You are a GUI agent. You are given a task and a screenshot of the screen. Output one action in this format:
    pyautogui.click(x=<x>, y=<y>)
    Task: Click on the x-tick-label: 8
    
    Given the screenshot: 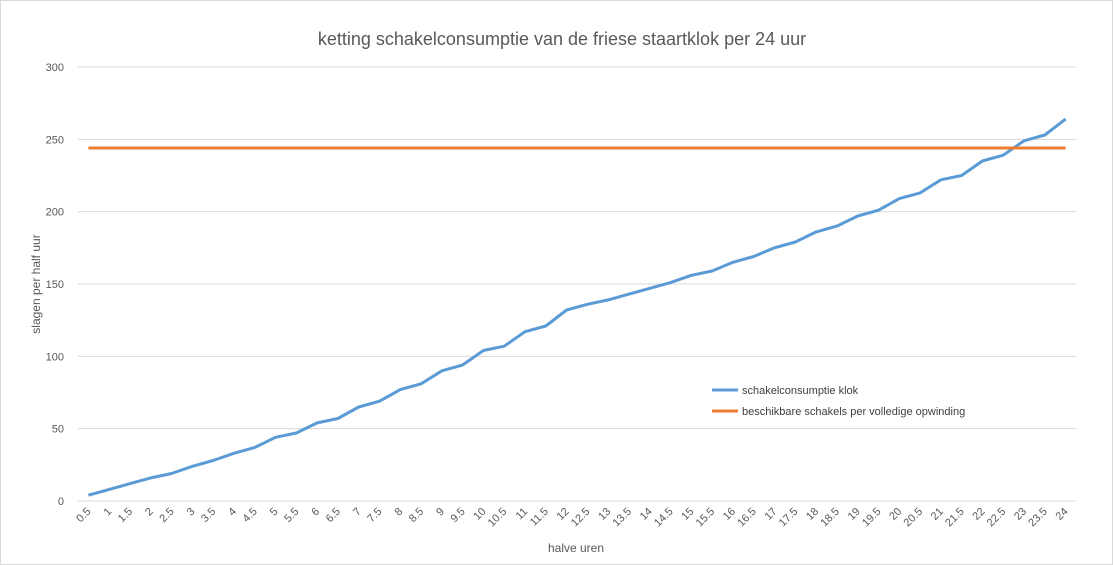 What is the action you would take?
    pyautogui.click(x=399, y=512)
    